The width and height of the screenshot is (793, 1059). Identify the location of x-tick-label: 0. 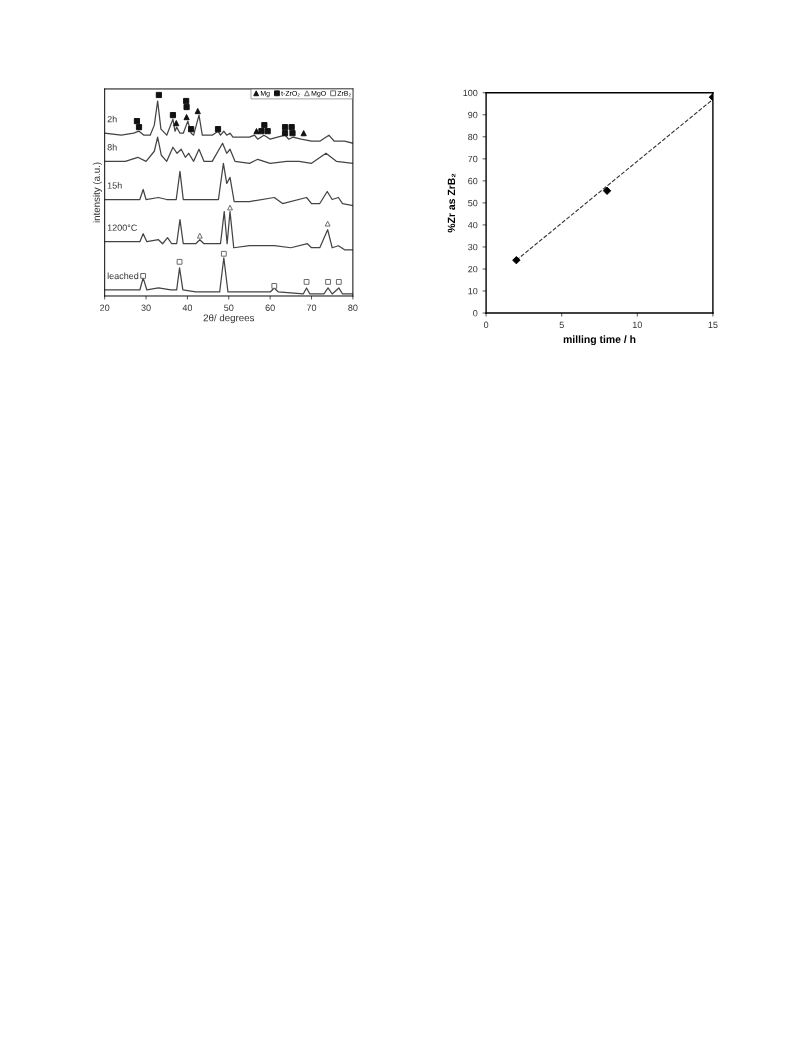
(486, 324).